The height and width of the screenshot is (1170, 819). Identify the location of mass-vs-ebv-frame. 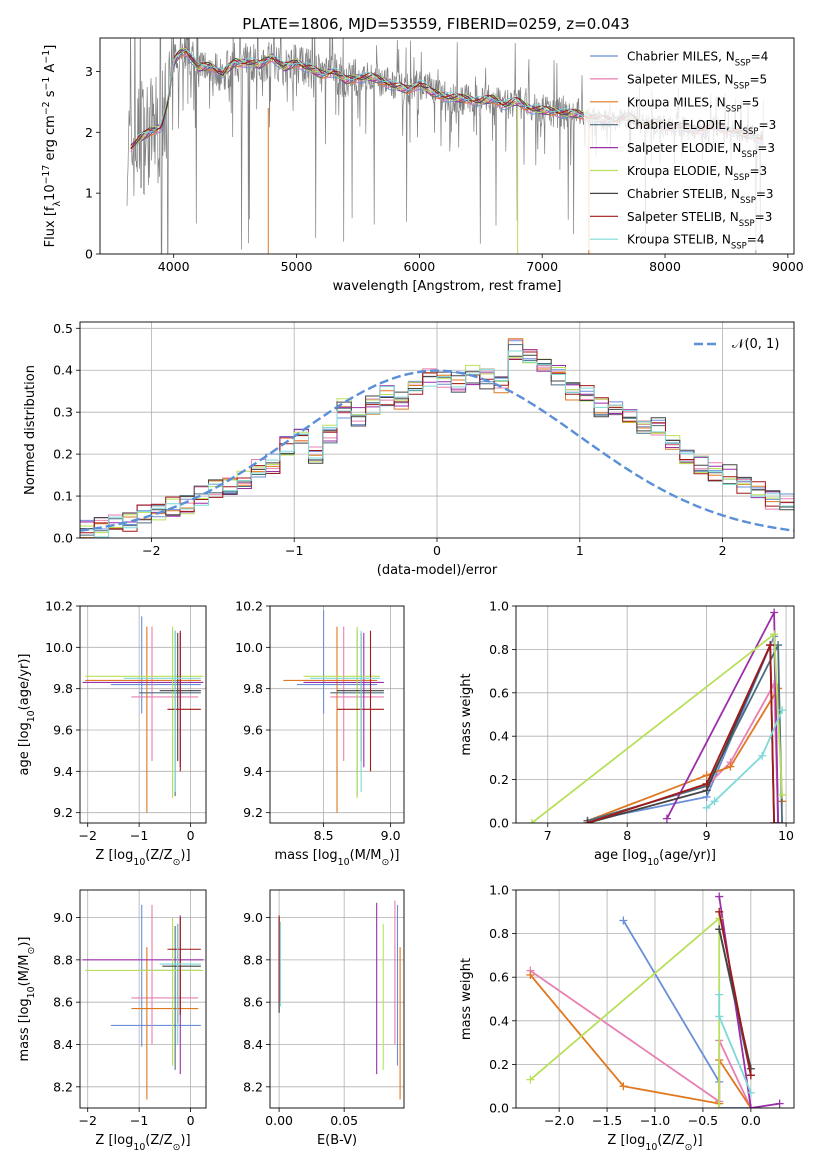
(337, 999).